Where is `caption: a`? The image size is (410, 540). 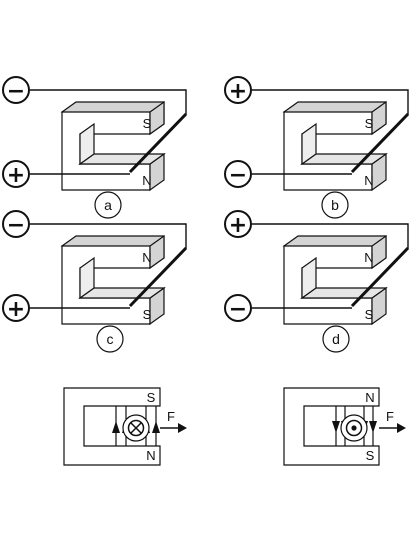 caption: a is located at coordinates (108, 205).